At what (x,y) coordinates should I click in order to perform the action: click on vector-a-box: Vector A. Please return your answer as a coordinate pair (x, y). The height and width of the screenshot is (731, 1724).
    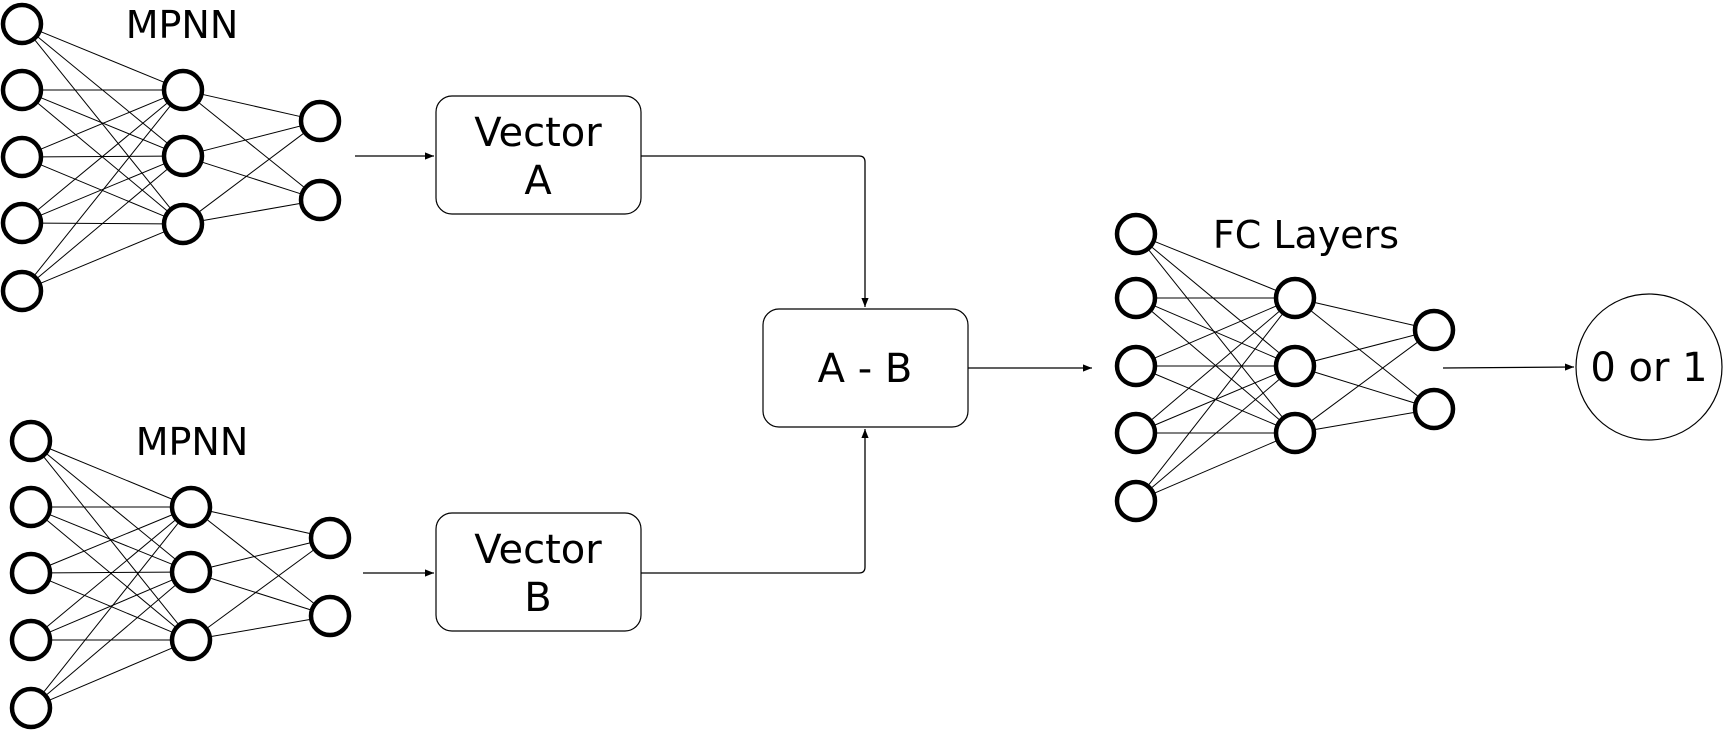
    Looking at the image, I should click on (538, 155).